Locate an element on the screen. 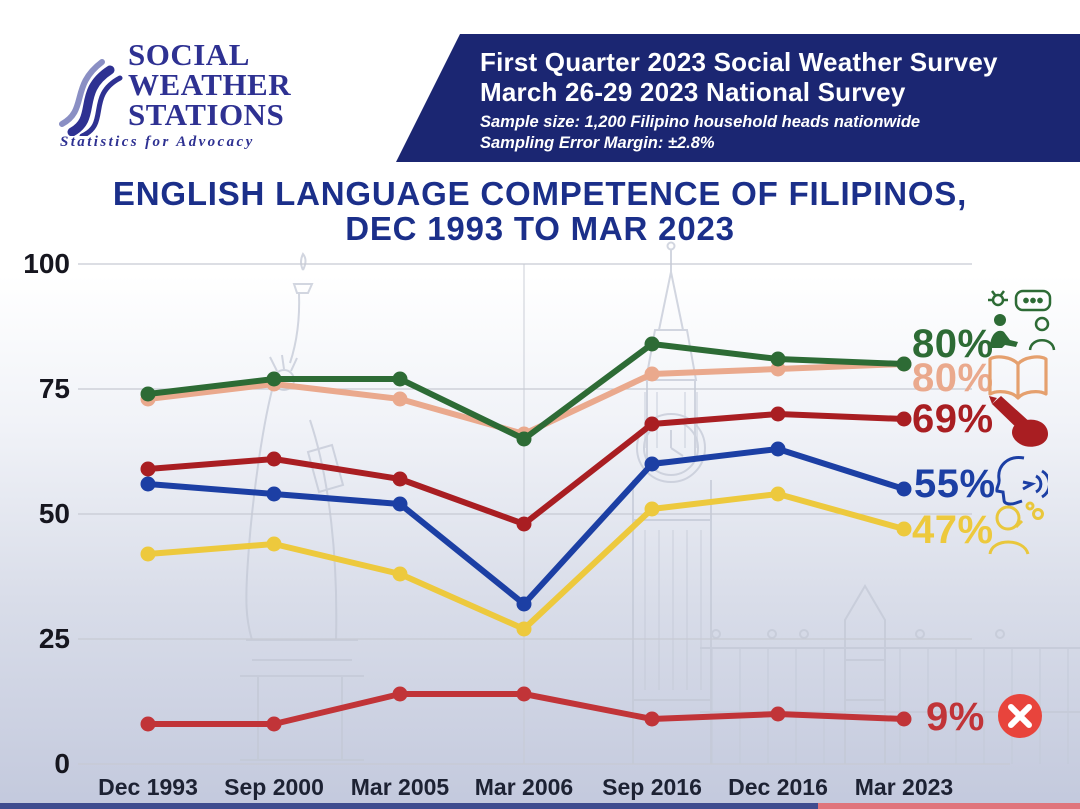 The height and width of the screenshot is (809, 1080). logo-word-social: SOCIAL is located at coordinates (189, 54).